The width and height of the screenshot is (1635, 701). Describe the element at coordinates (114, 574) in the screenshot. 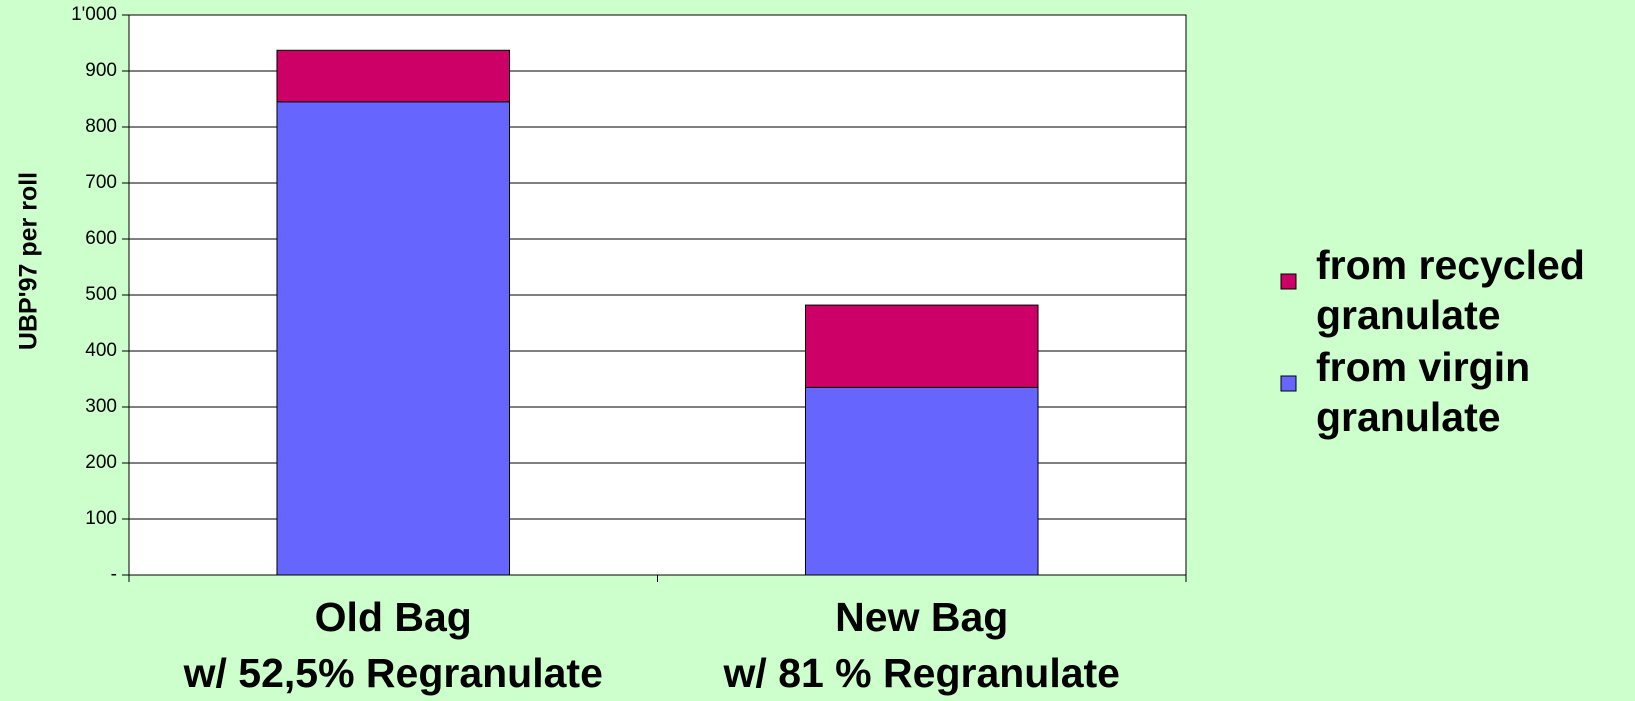

I see `y-tick-label: -` at that location.